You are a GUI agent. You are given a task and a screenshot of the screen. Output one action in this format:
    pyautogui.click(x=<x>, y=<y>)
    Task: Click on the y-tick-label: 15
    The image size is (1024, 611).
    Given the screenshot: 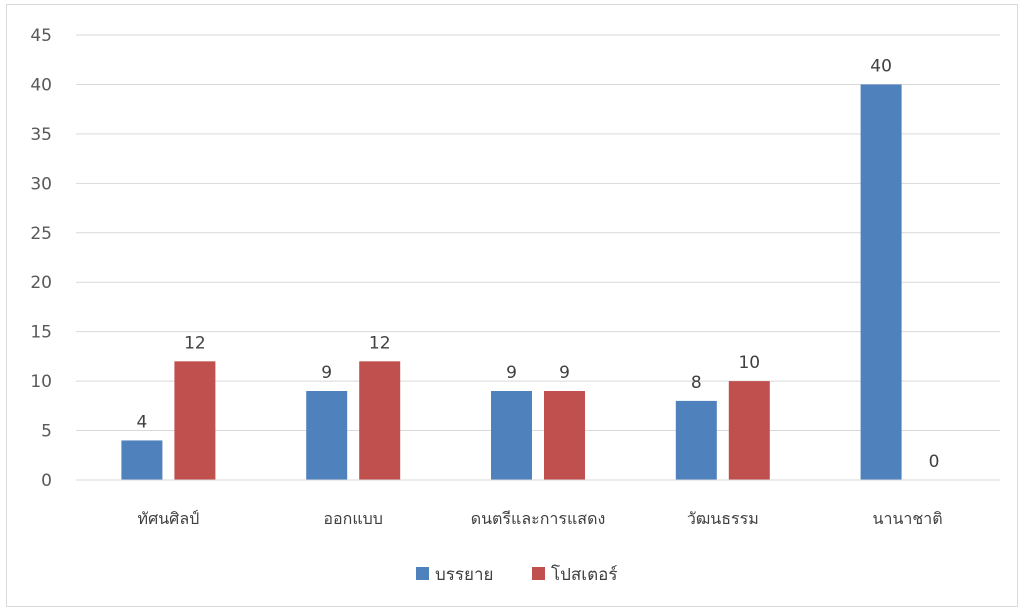 What is the action you would take?
    pyautogui.click(x=41, y=333)
    